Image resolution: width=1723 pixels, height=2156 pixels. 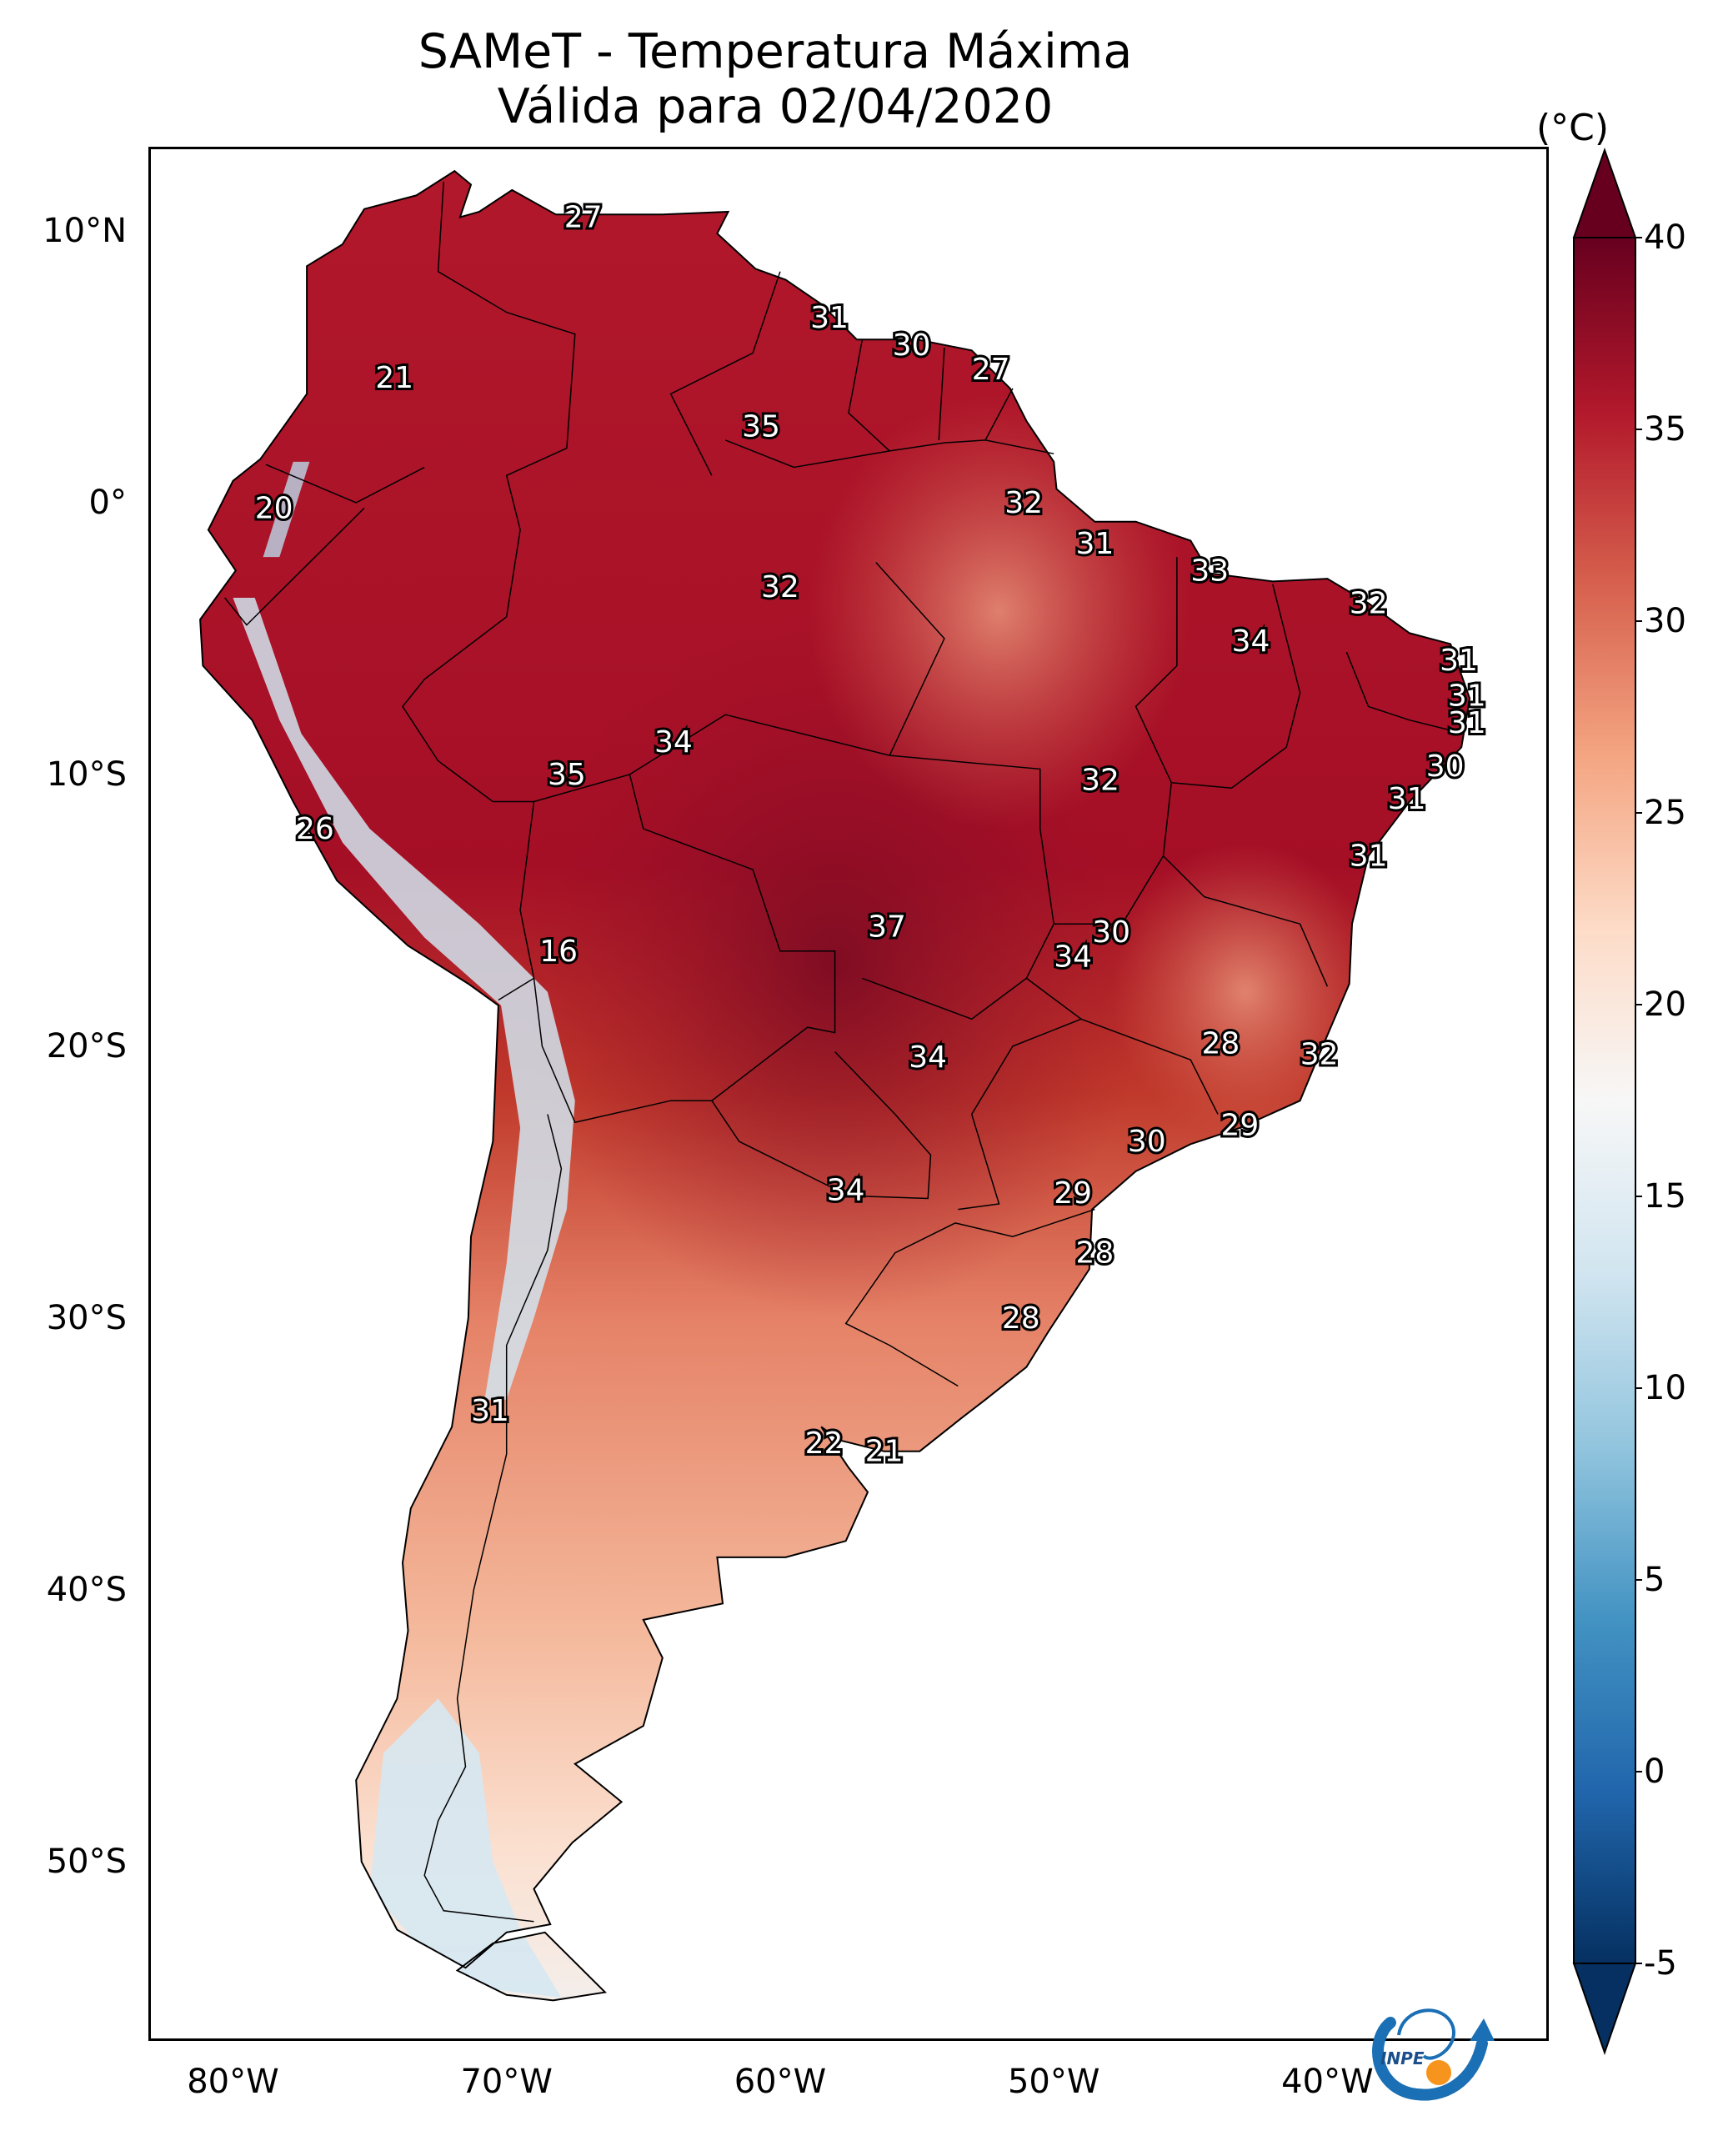 What do you see at coordinates (233, 2082) in the screenshot?
I see `lon-tick-label: 80°W` at bounding box center [233, 2082].